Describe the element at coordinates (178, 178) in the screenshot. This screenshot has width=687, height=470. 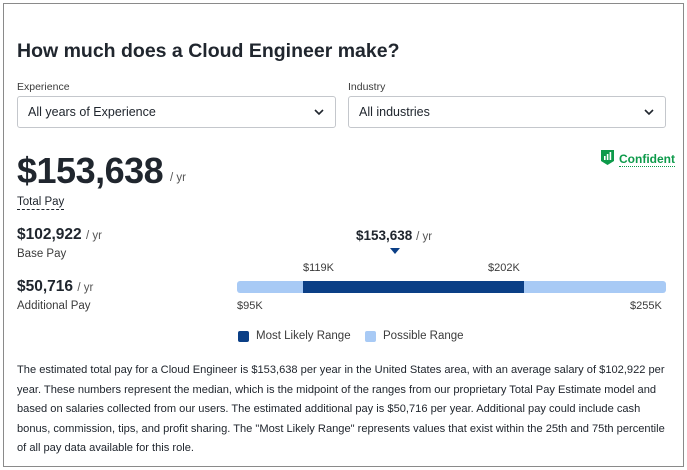
I see `total-pay-unit: / yr` at that location.